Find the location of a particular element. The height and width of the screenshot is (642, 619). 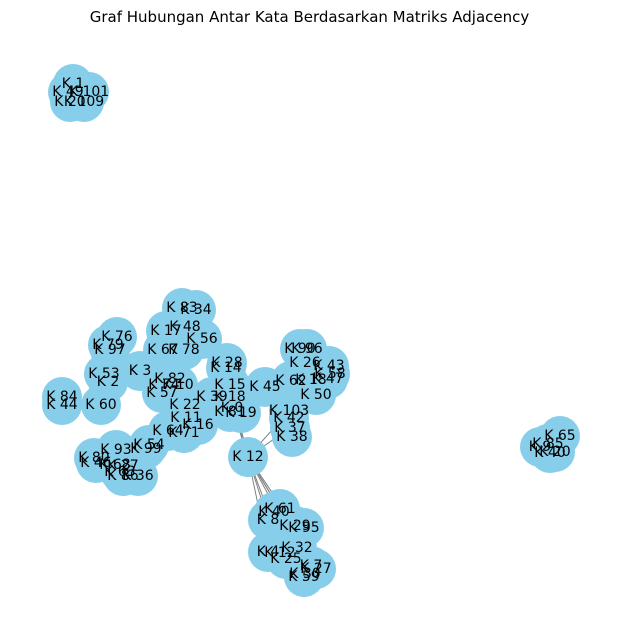

graph-node-label: K 68 is located at coordinates (114, 465).